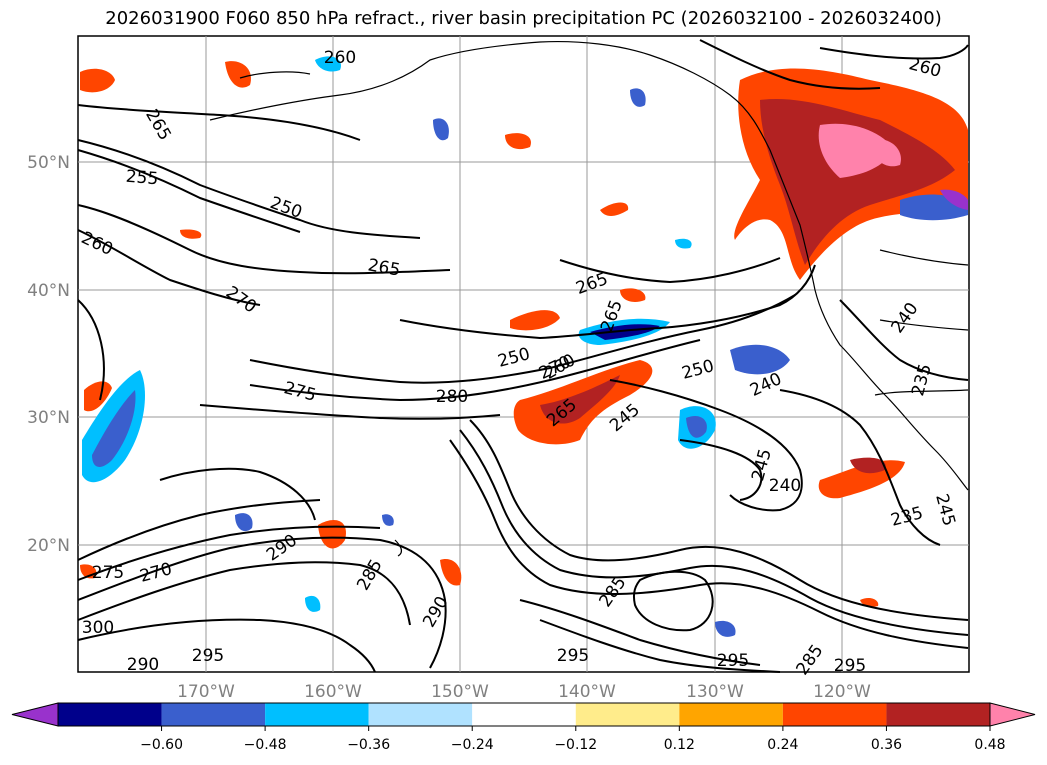  Describe the element at coordinates (48, 291) in the screenshot. I see `lat-label-40n: 40°N` at that location.